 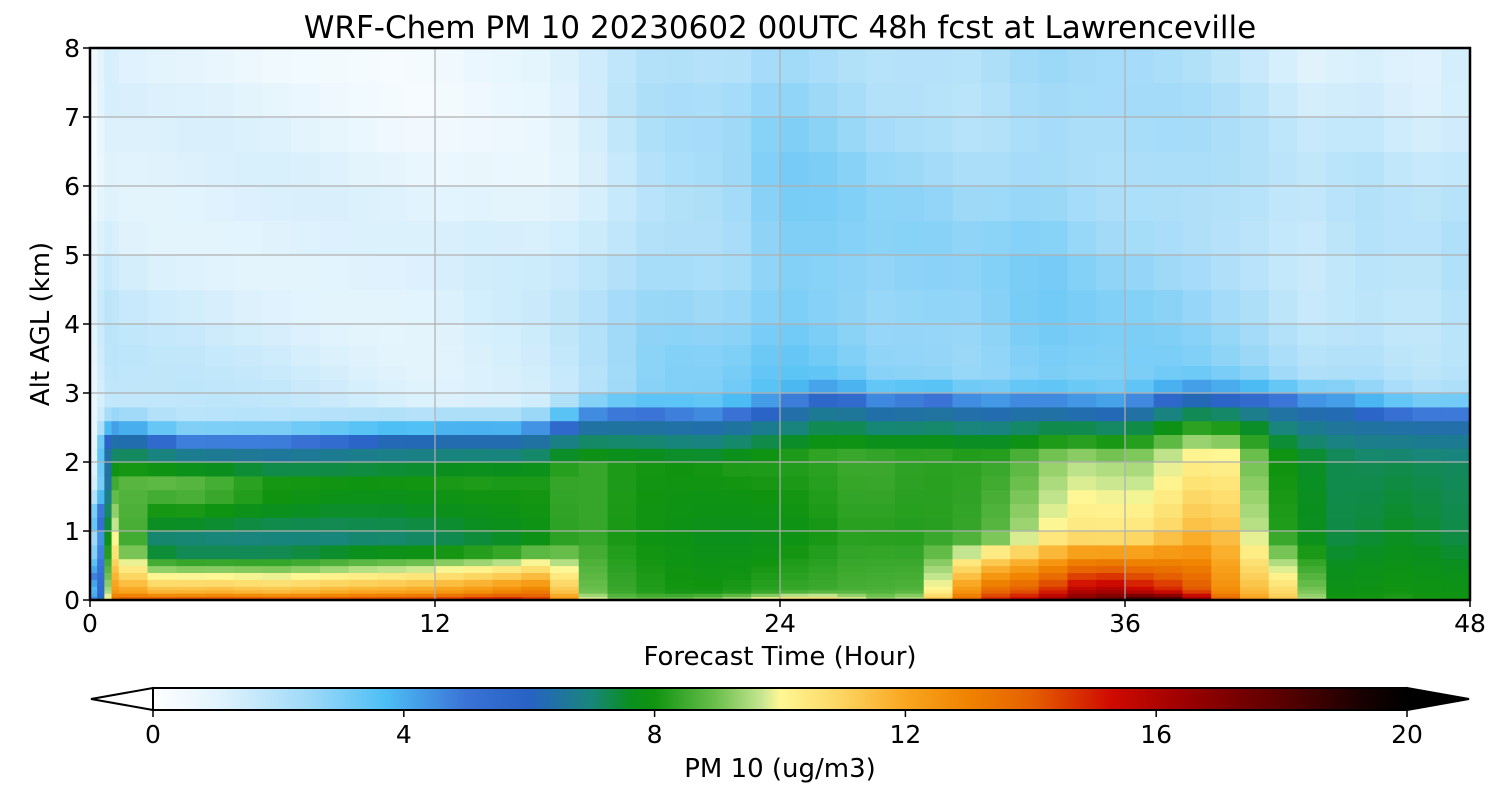 What do you see at coordinates (90, 623) in the screenshot?
I see `x-tick-label: 0` at bounding box center [90, 623].